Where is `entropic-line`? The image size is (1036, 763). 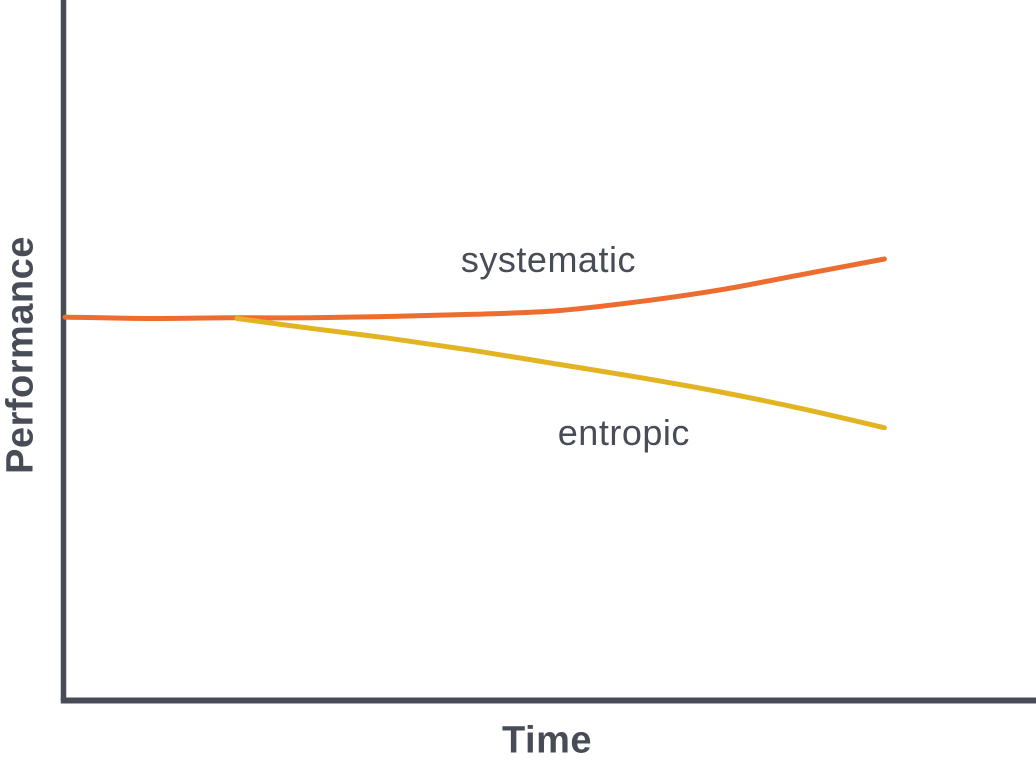 entropic-line is located at coordinates (560, 373).